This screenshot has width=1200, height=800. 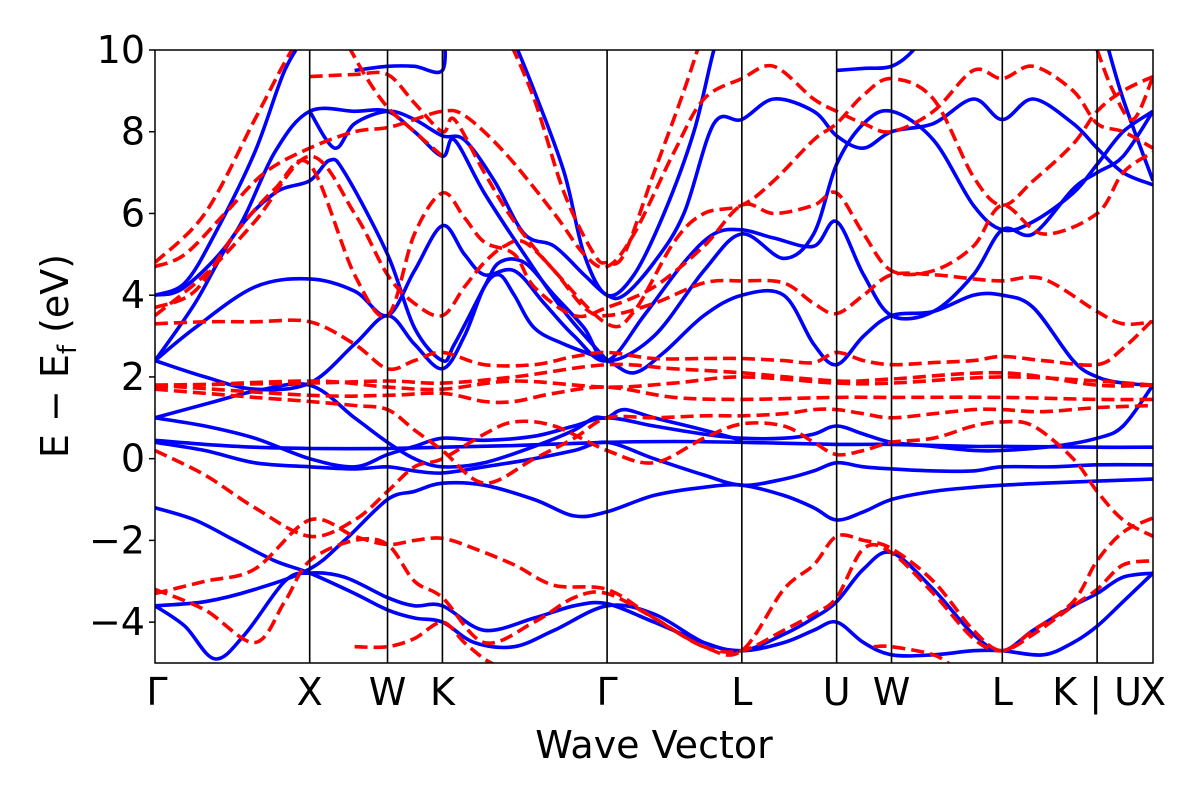 What do you see at coordinates (156, 692) in the screenshot?
I see `x-tick-label-0: Γ` at bounding box center [156, 692].